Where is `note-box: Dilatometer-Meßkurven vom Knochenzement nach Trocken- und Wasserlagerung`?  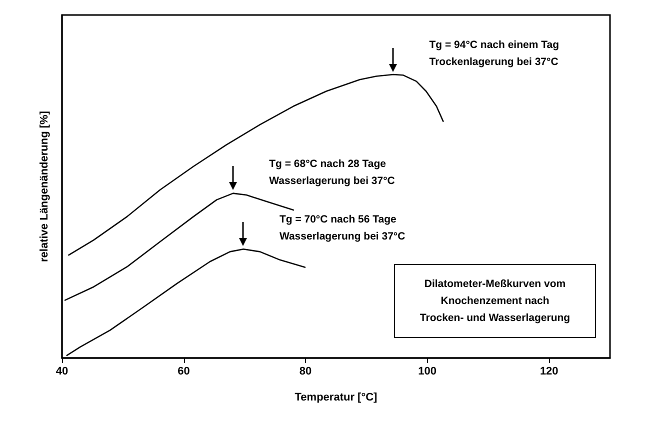
note-box: Dilatometer-Meßkurven vom Knochenzement nach Trocken- und Wasserlagerung is located at coordinates (495, 301).